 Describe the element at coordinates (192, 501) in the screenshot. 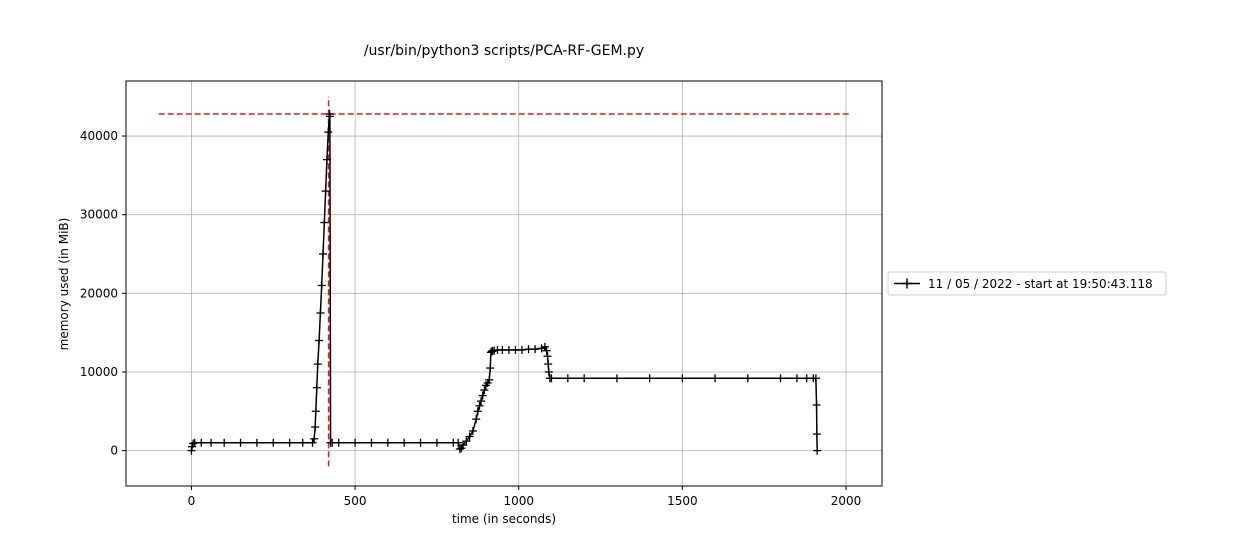

I see `x-tick-label: 0` at that location.